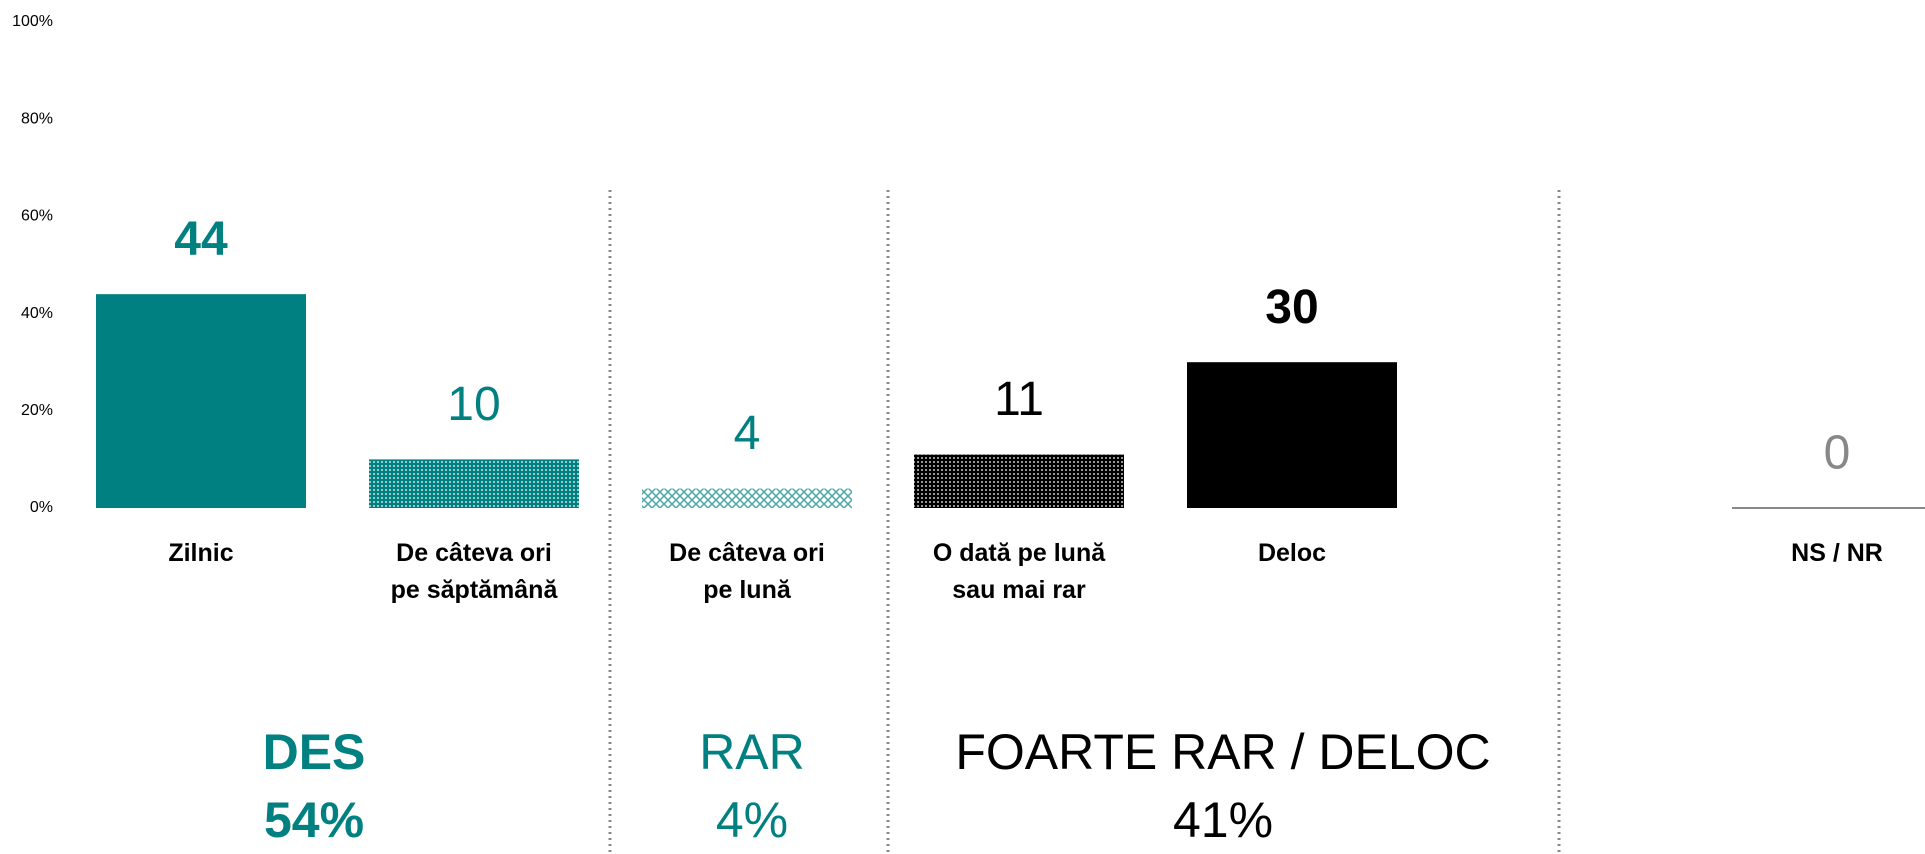 Image resolution: width=1925 pixels, height=854 pixels. I want to click on value-label: 10, so click(473, 404).